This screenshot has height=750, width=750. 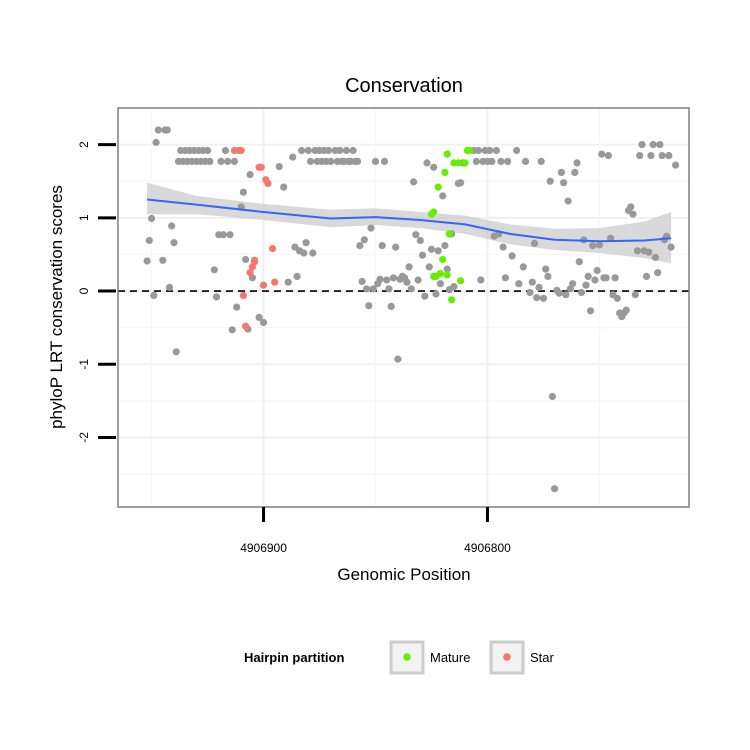 I want to click on legend-label-mature: Mature, so click(x=450, y=657).